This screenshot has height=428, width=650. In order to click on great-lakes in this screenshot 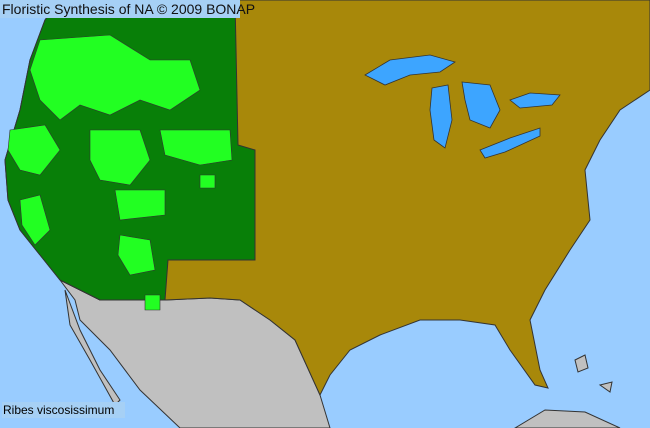, I will do `click(462, 106)`.